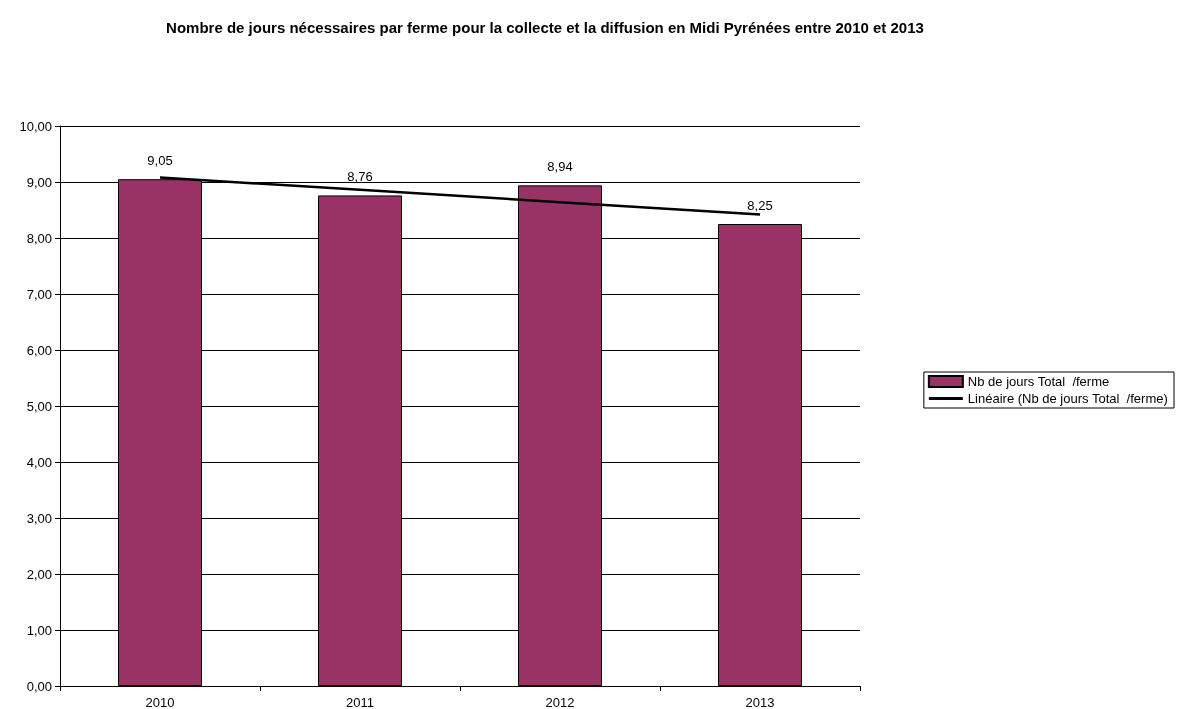 This screenshot has height=709, width=1178. What do you see at coordinates (360, 177) in the screenshot?
I see `data-label: 8,76` at bounding box center [360, 177].